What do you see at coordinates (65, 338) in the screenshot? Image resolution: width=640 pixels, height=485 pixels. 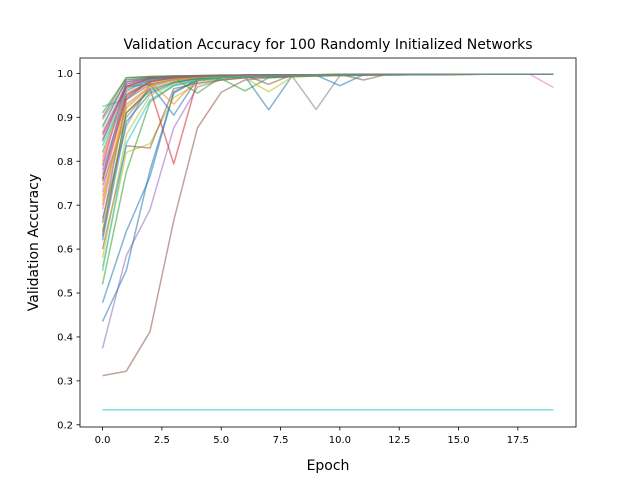 I see `y-tick-label: 0.4` at bounding box center [65, 338].